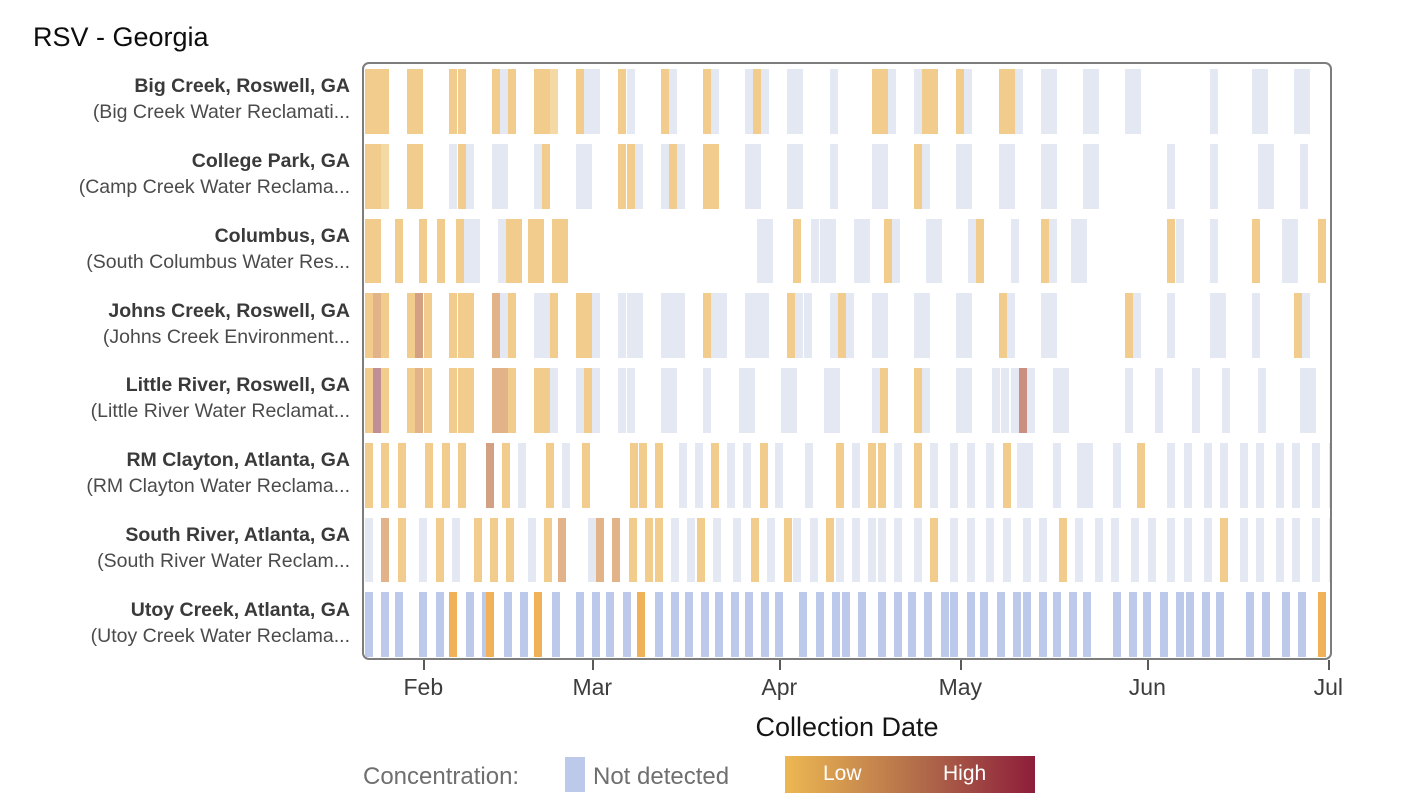  What do you see at coordinates (282, 235) in the screenshot?
I see `site-name: Columbus, GA` at bounding box center [282, 235].